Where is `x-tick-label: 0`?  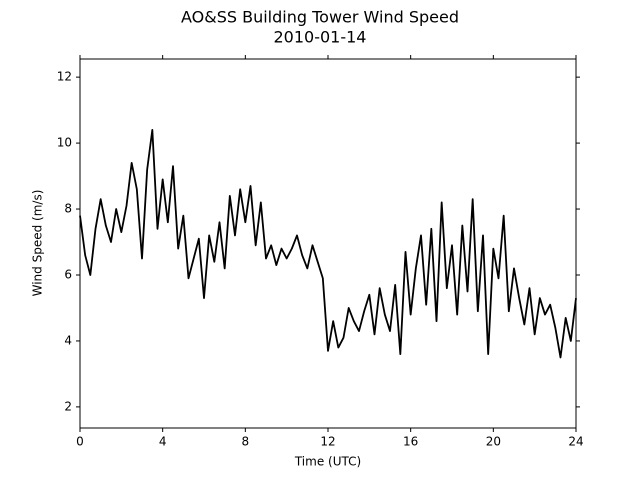
x-tick-label: 0 is located at coordinates (80, 442).